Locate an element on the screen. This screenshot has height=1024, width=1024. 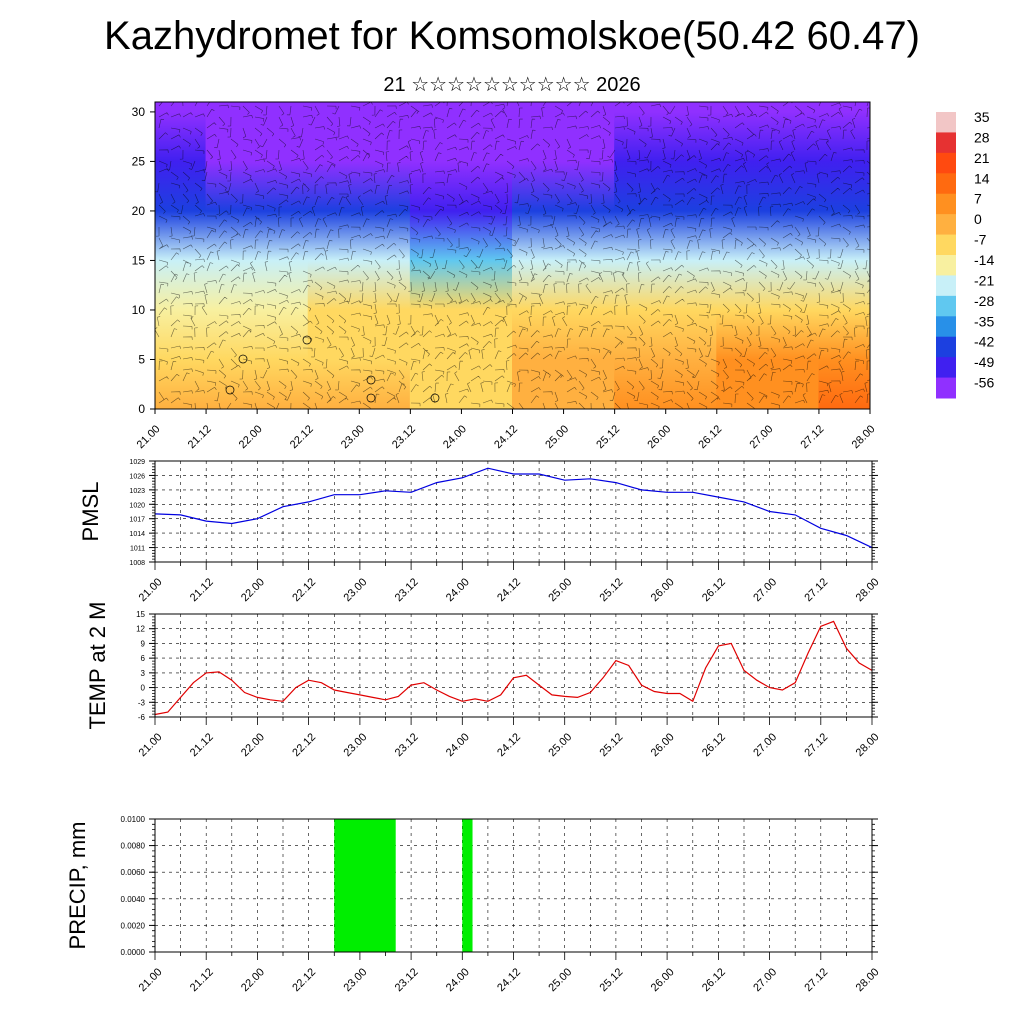
precip-panel is located at coordinates (513, 889).